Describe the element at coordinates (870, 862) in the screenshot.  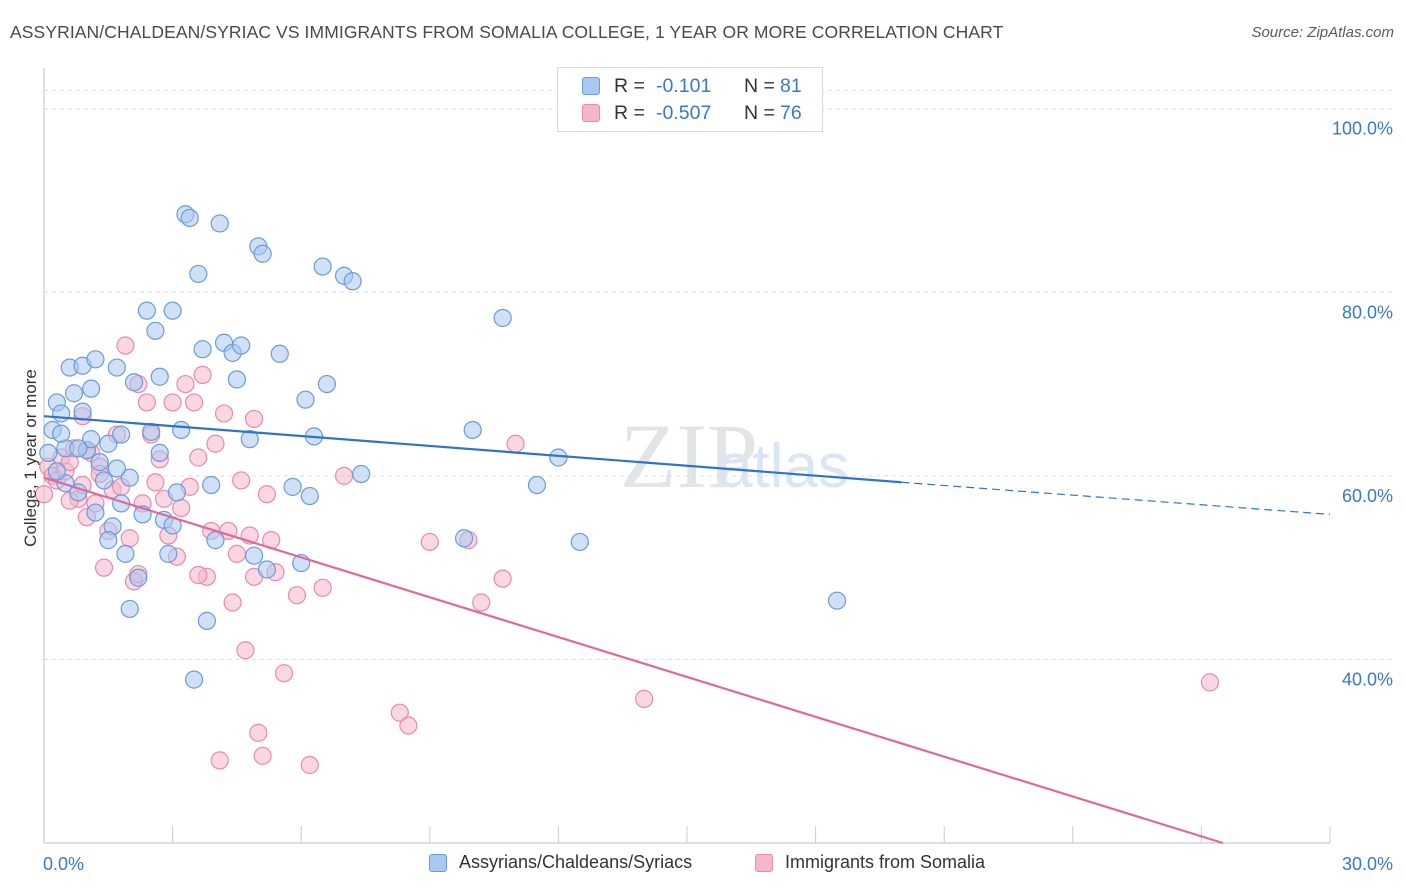
I see `series-legend-somalia: Immigrants from Somalia` at that location.